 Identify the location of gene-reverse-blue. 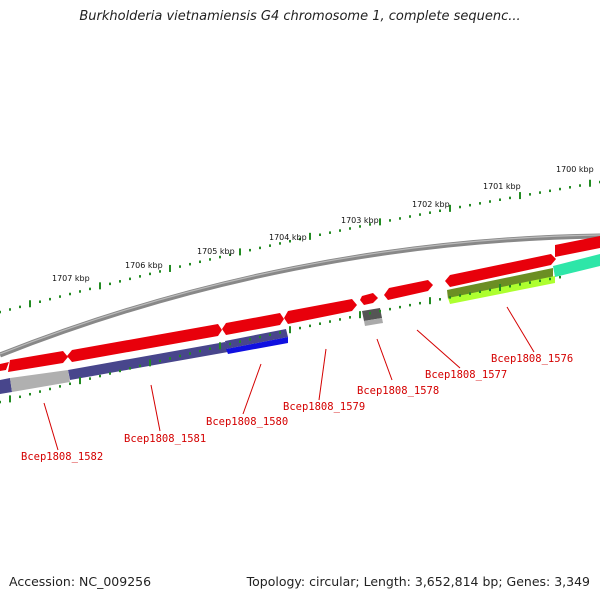
(257, 345).